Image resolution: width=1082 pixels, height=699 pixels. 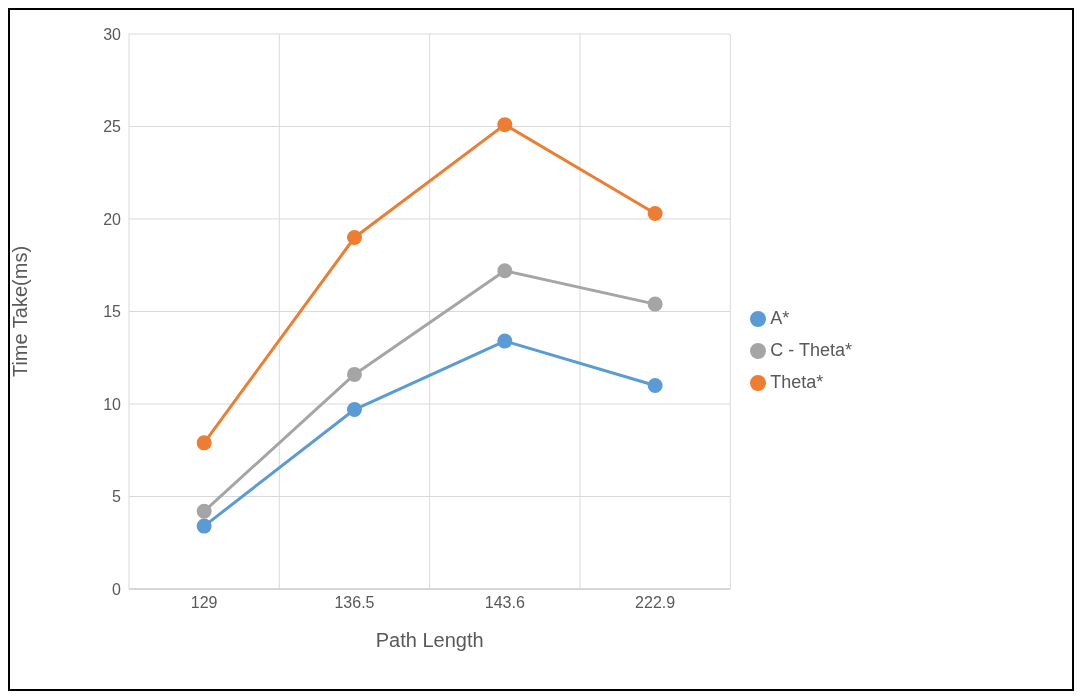 I want to click on x-tick-label: 129, so click(x=204, y=603).